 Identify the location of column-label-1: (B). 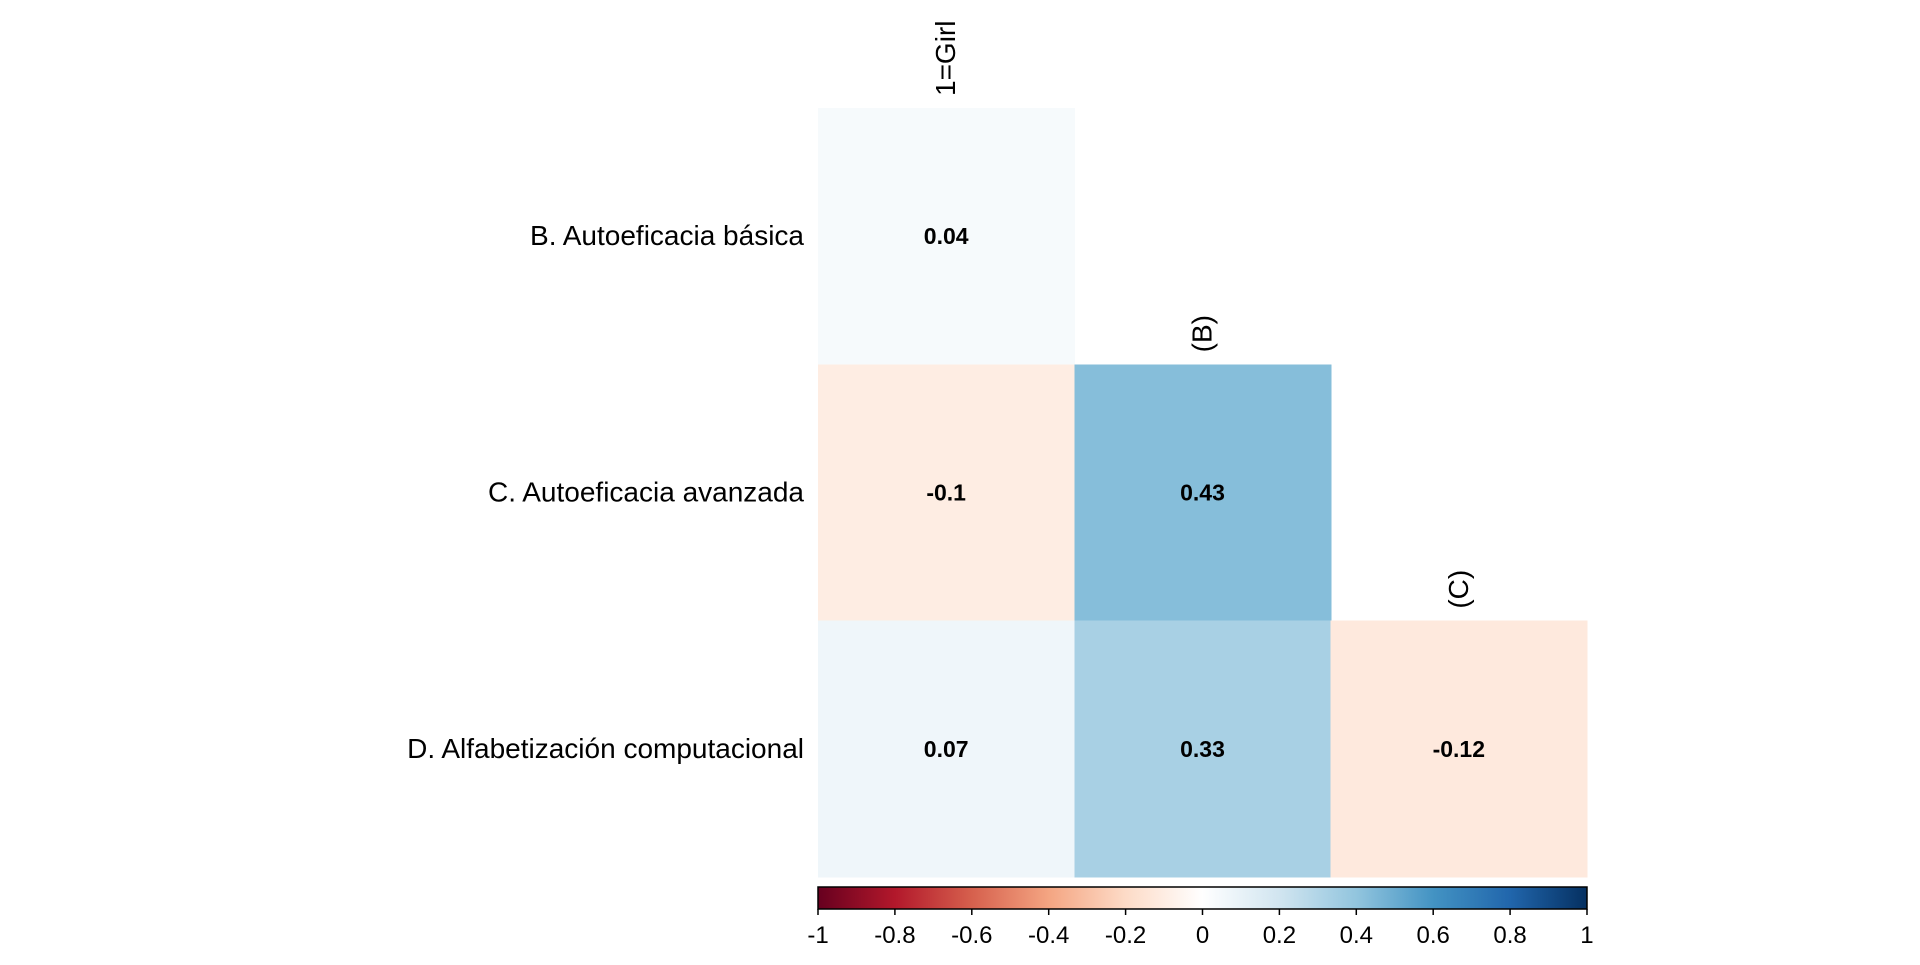
(1201, 333).